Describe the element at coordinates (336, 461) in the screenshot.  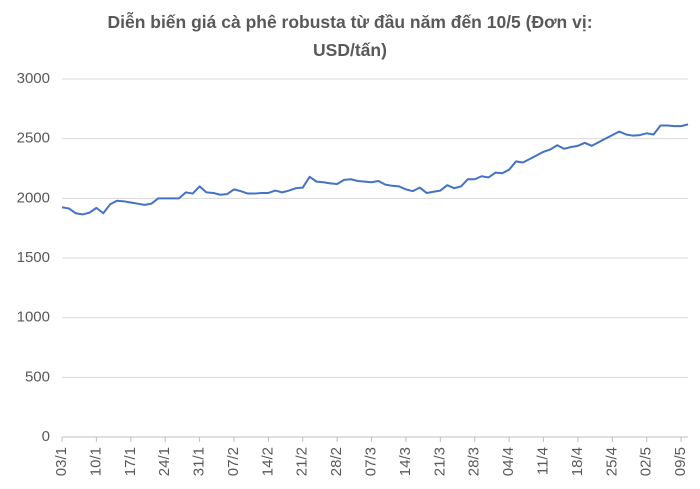
I see `x-tick-label: 28/2` at that location.